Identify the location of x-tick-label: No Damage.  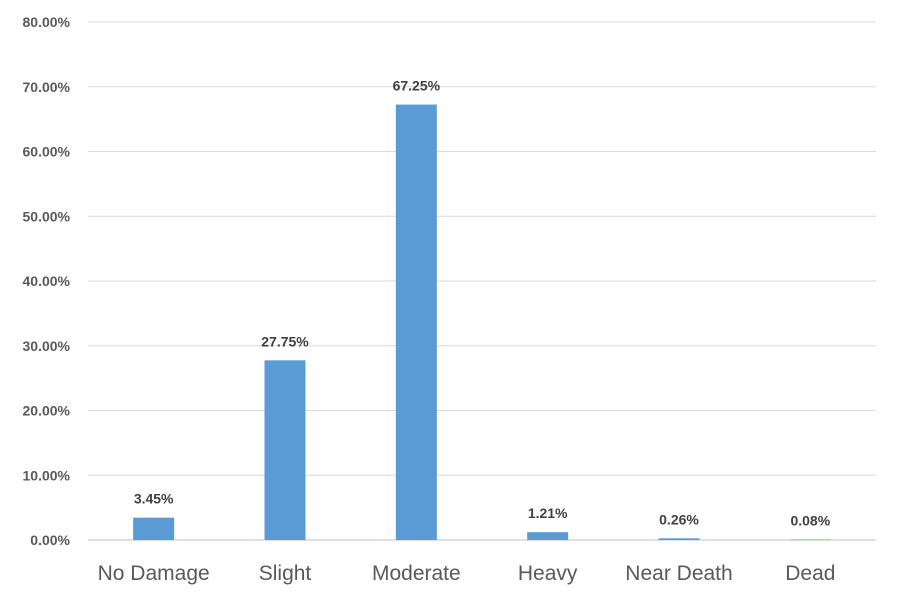
(154, 573).